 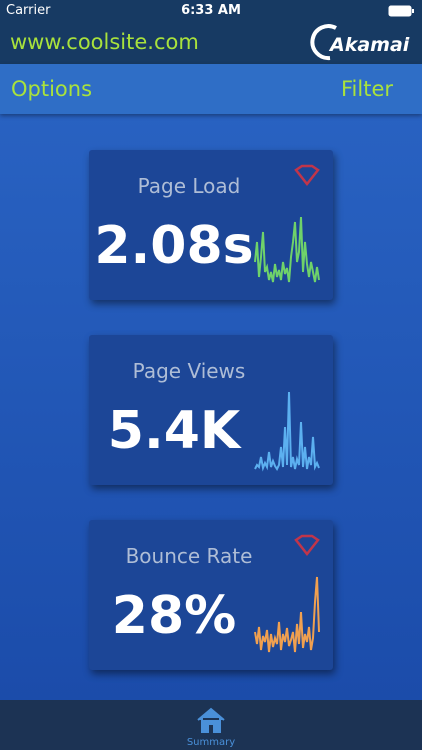 I want to click on tab-bar: Summary, so click(x=211, y=725).